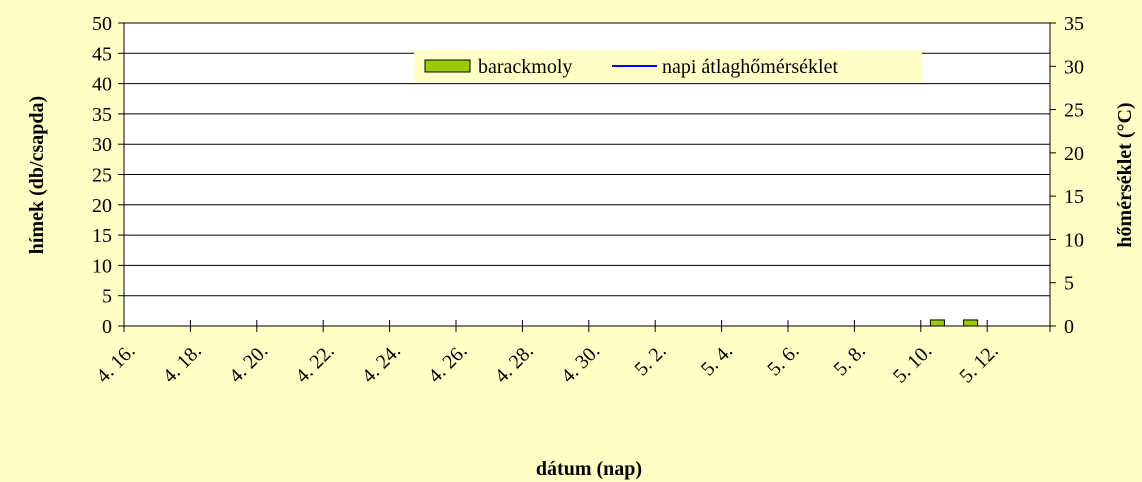 The image size is (1142, 482). Describe the element at coordinates (102, 236) in the screenshot. I see `left-y-tick-label: 15` at that location.